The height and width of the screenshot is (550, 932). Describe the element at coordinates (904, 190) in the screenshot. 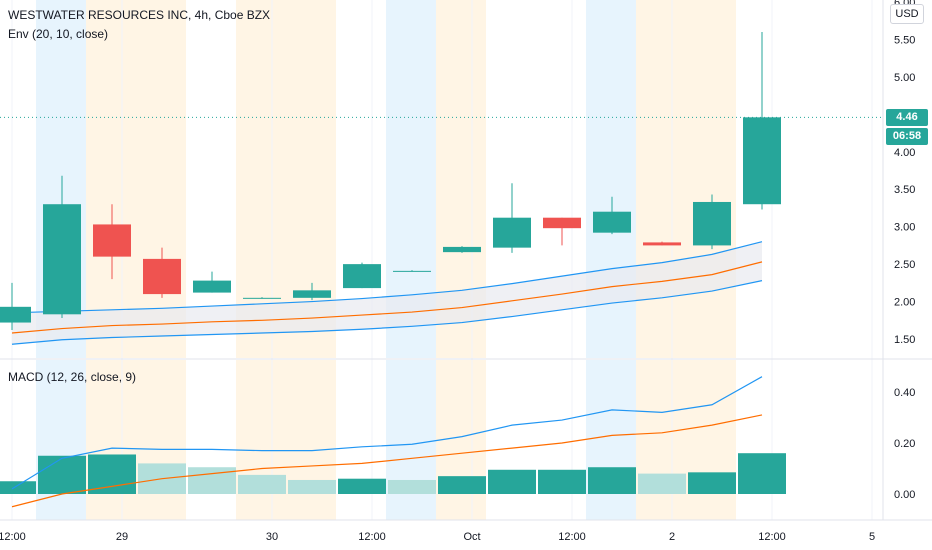

I see `price-tick-label: 3.50` at that location.